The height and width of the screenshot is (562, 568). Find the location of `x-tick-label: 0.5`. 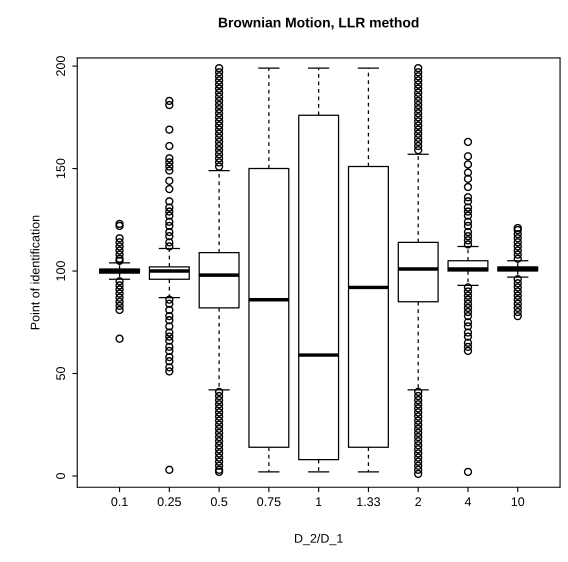

x-tick-label: 0.5 is located at coordinates (219, 501).